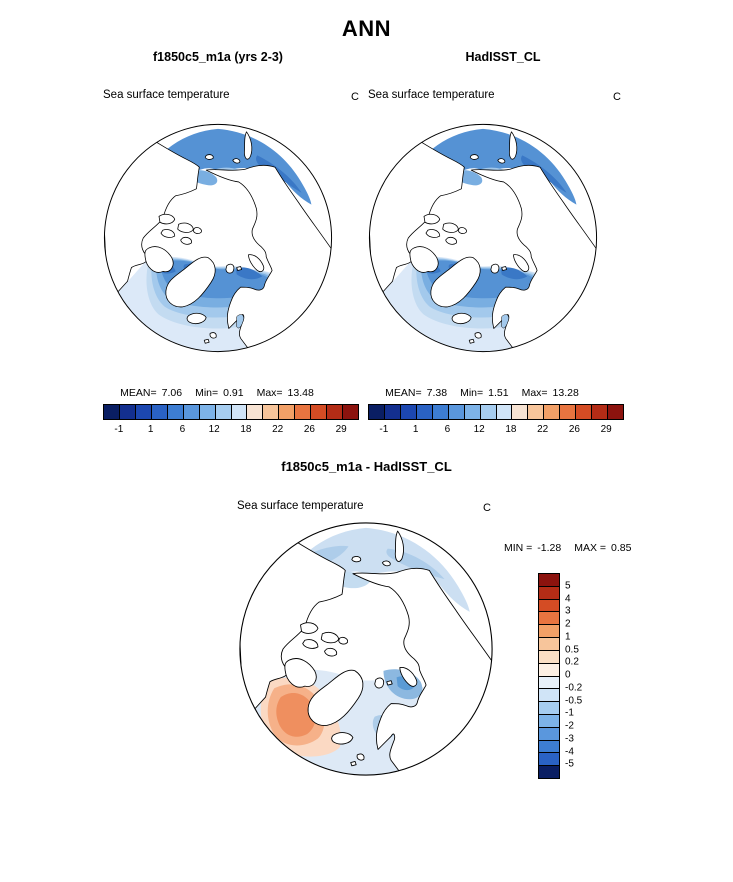 This screenshot has height=882, width=733. I want to click on diff-units-label: C, so click(487, 508).